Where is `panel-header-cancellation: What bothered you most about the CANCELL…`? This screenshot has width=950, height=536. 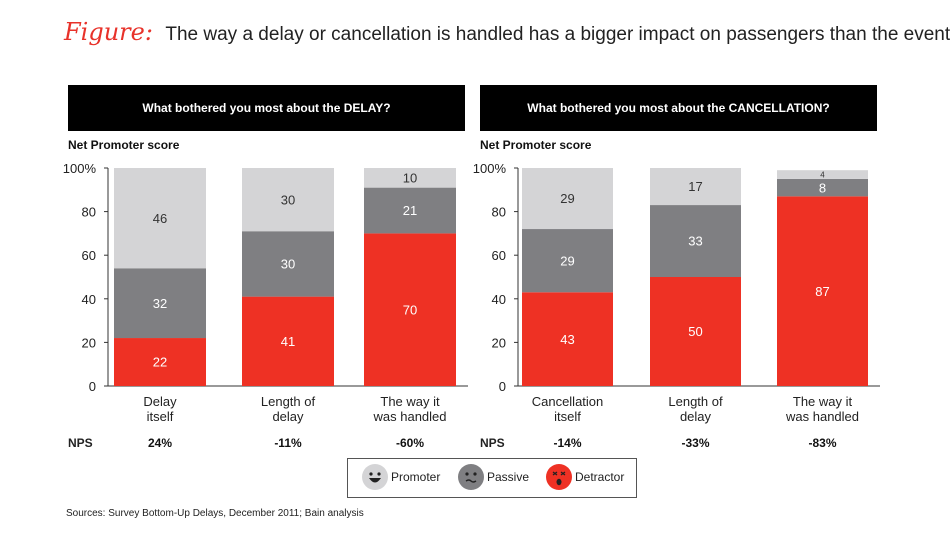
panel-header-cancellation: What bothered you most about the CANCELL… is located at coordinates (678, 108).